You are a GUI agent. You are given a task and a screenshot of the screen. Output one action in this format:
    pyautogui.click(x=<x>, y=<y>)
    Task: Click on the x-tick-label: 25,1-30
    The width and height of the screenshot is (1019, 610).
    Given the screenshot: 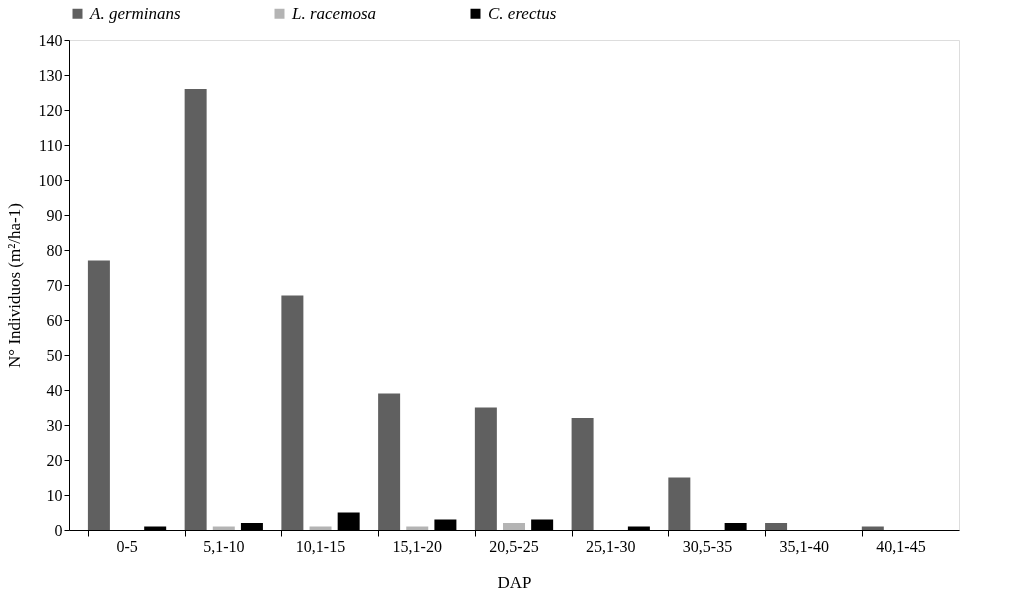 What is the action you would take?
    pyautogui.click(x=611, y=546)
    